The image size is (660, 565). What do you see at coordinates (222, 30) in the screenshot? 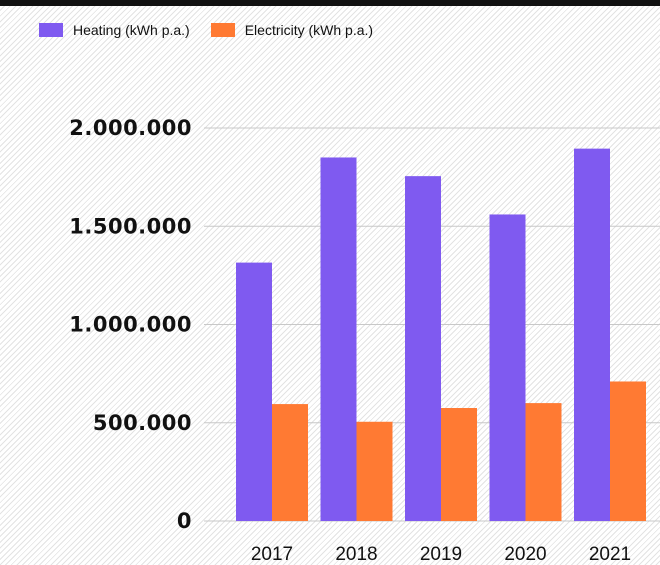
I see `legend-swatch-electricity` at bounding box center [222, 30].